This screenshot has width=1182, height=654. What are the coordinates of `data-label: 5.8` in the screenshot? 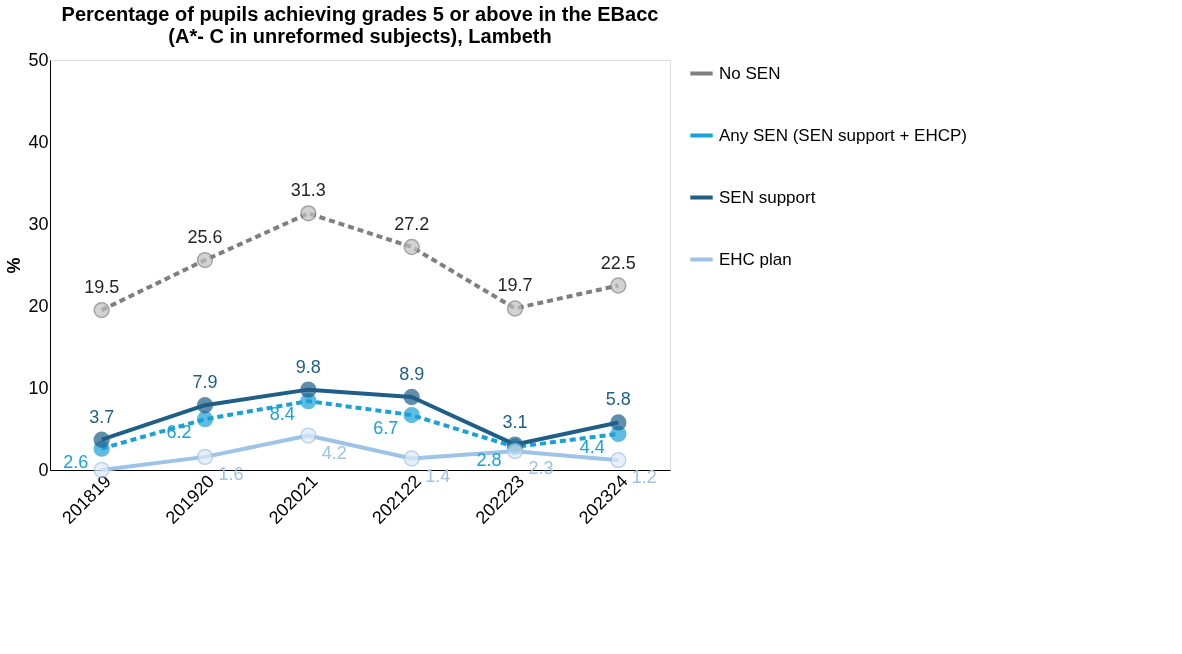 It's located at (618, 399).